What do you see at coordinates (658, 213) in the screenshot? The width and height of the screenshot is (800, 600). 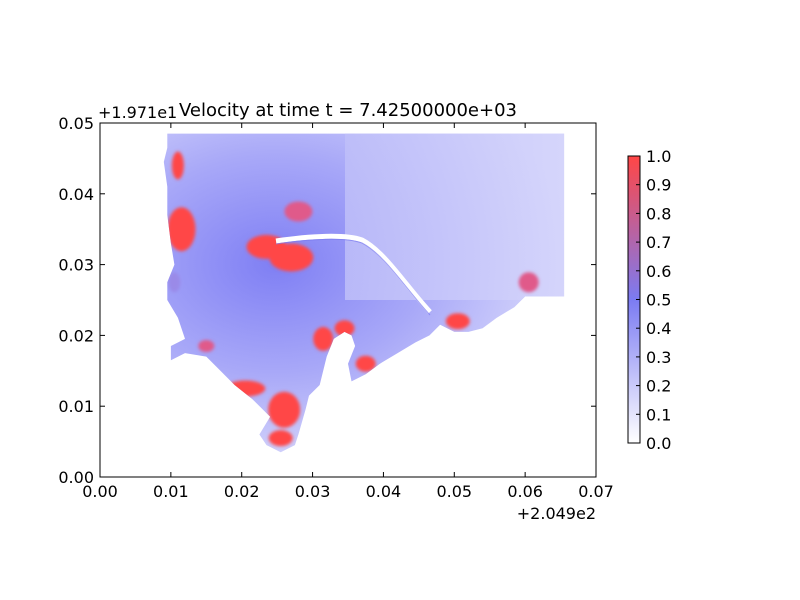 I see `colorbar-tick-label: 0.8` at bounding box center [658, 213].